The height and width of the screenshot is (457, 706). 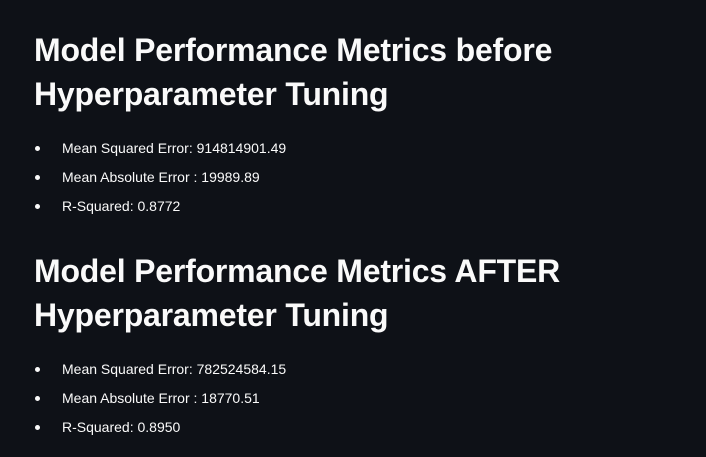 What do you see at coordinates (161, 177) in the screenshot?
I see `mae-before: Mean Absolute Error : 19989.89` at bounding box center [161, 177].